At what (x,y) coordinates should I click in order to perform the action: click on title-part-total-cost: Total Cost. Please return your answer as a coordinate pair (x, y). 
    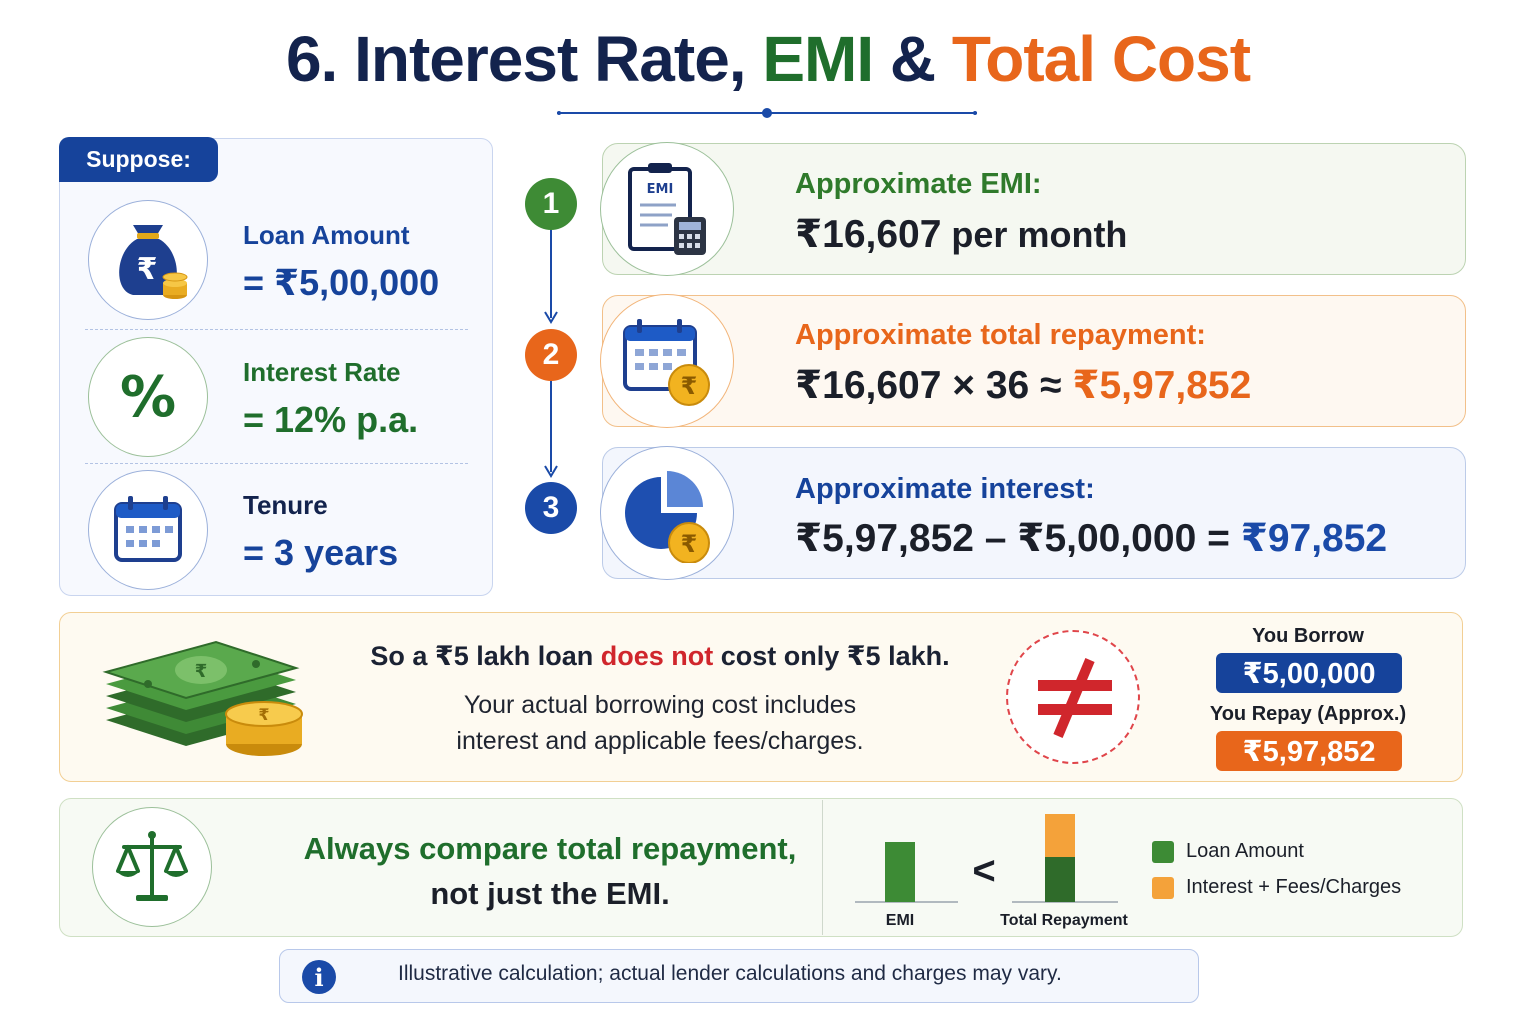
    Looking at the image, I should click on (1101, 59).